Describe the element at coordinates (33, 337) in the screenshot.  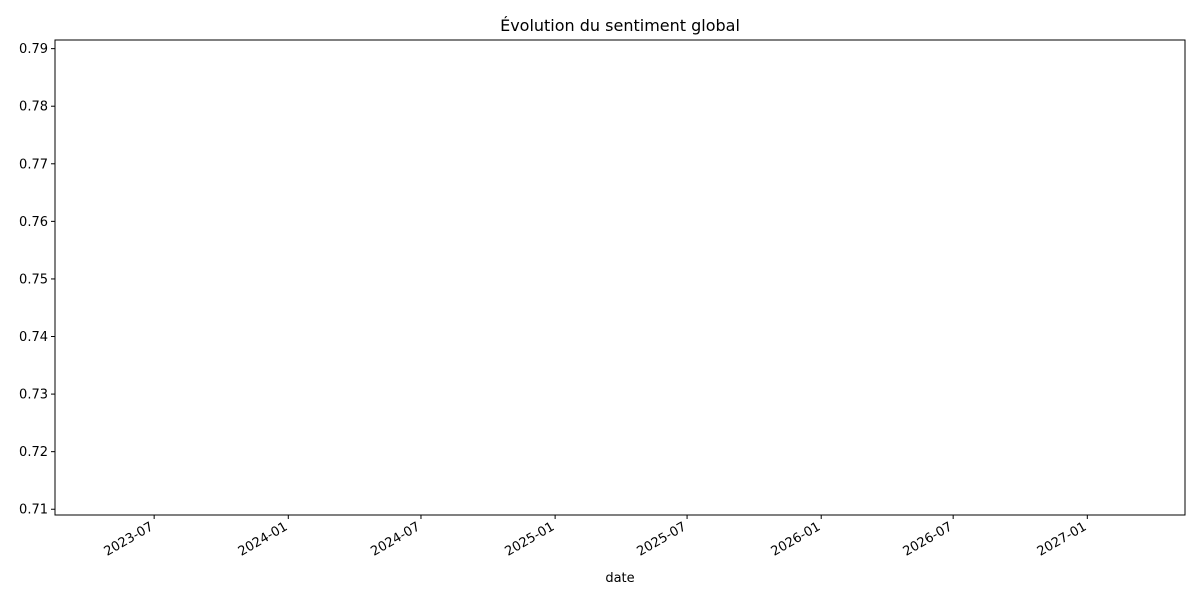
I see `y-tick-label: 0.74` at that location.